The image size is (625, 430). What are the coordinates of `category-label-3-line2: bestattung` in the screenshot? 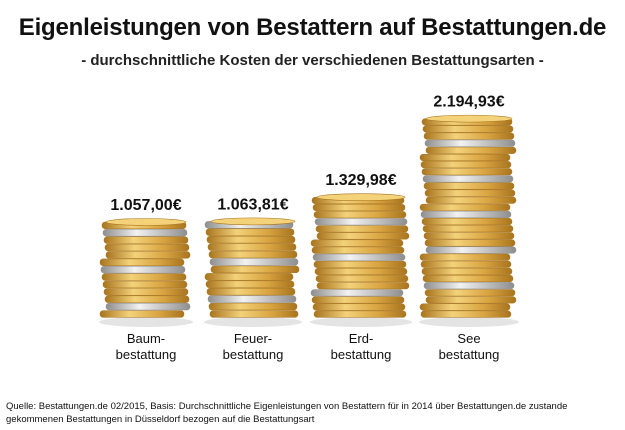 It's located at (361, 354).